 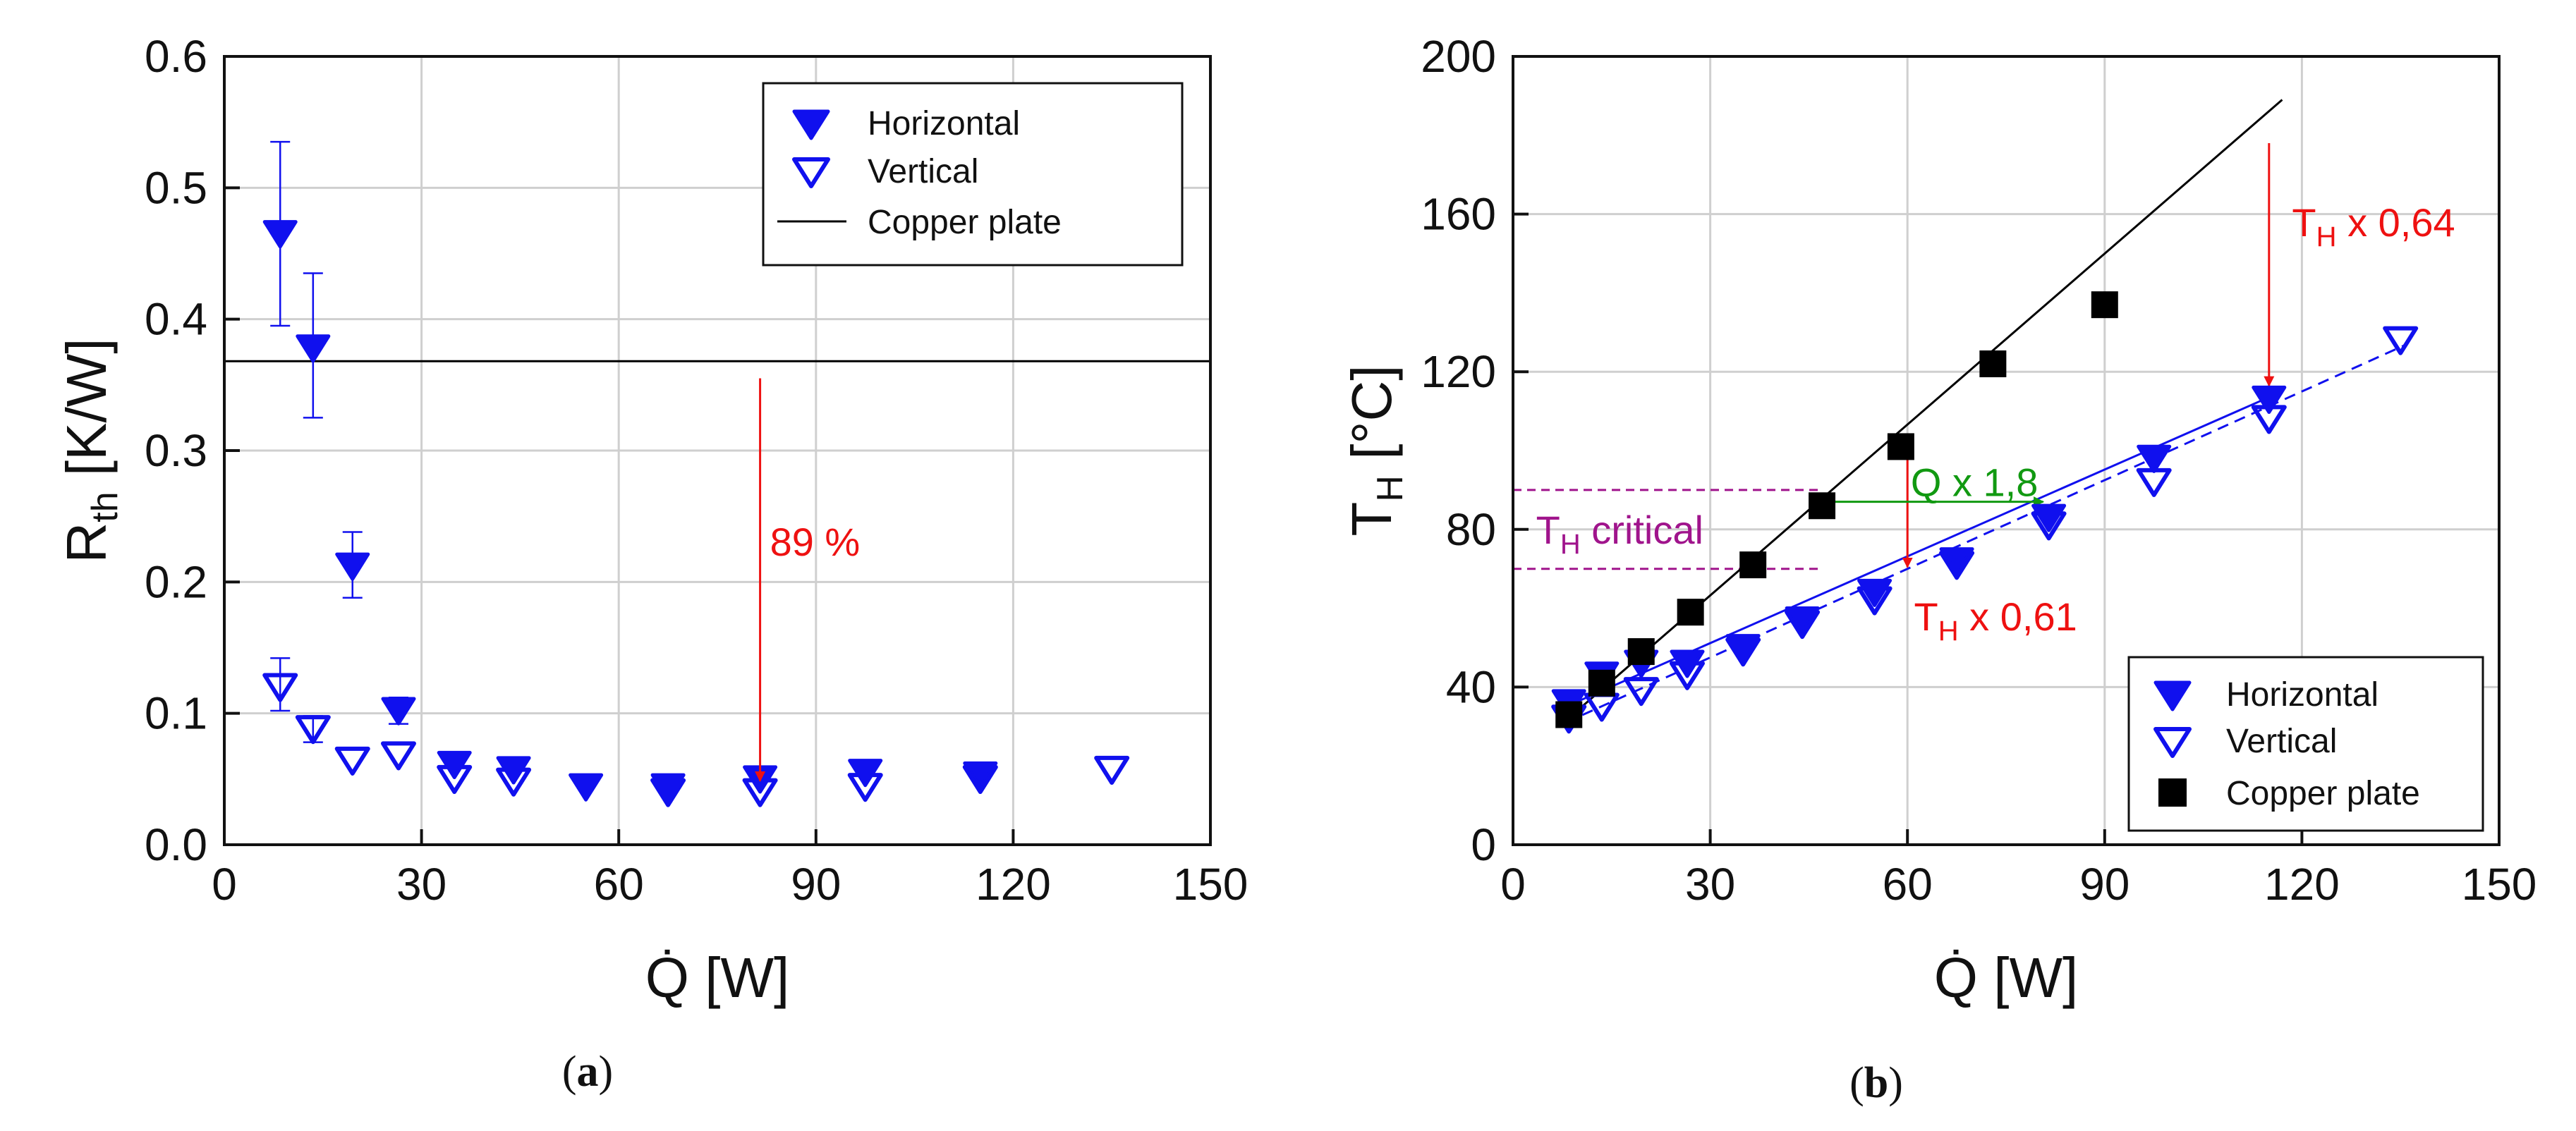 I want to click on chart-b-annotations: TH critical TH x 0,61 TH x 0,64 Q x 1,8, so click(x=1995, y=423).